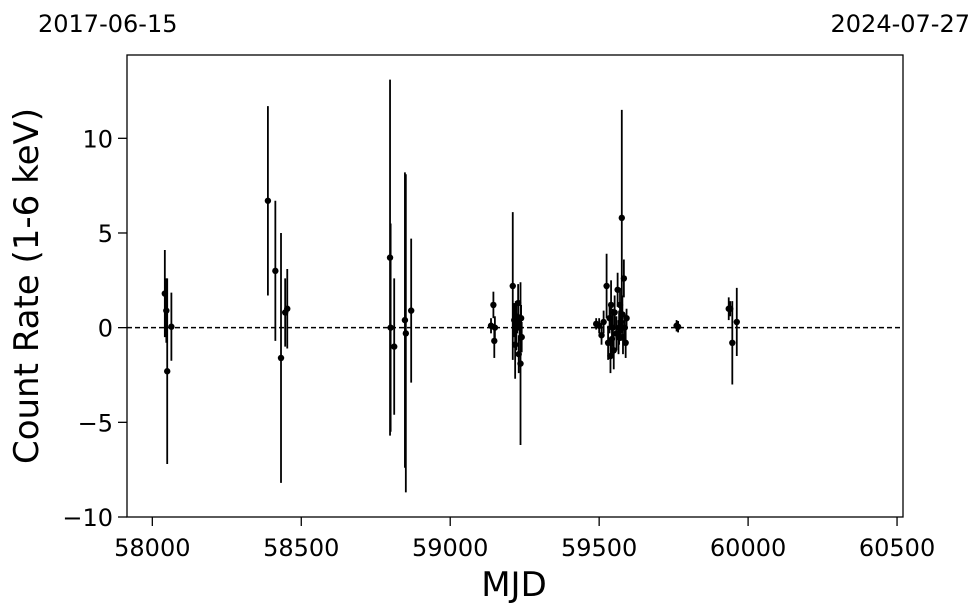 Image resolution: width=980 pixels, height=613 pixels. Describe the element at coordinates (105, 234) in the screenshot. I see `y-tick-label: 5` at that location.